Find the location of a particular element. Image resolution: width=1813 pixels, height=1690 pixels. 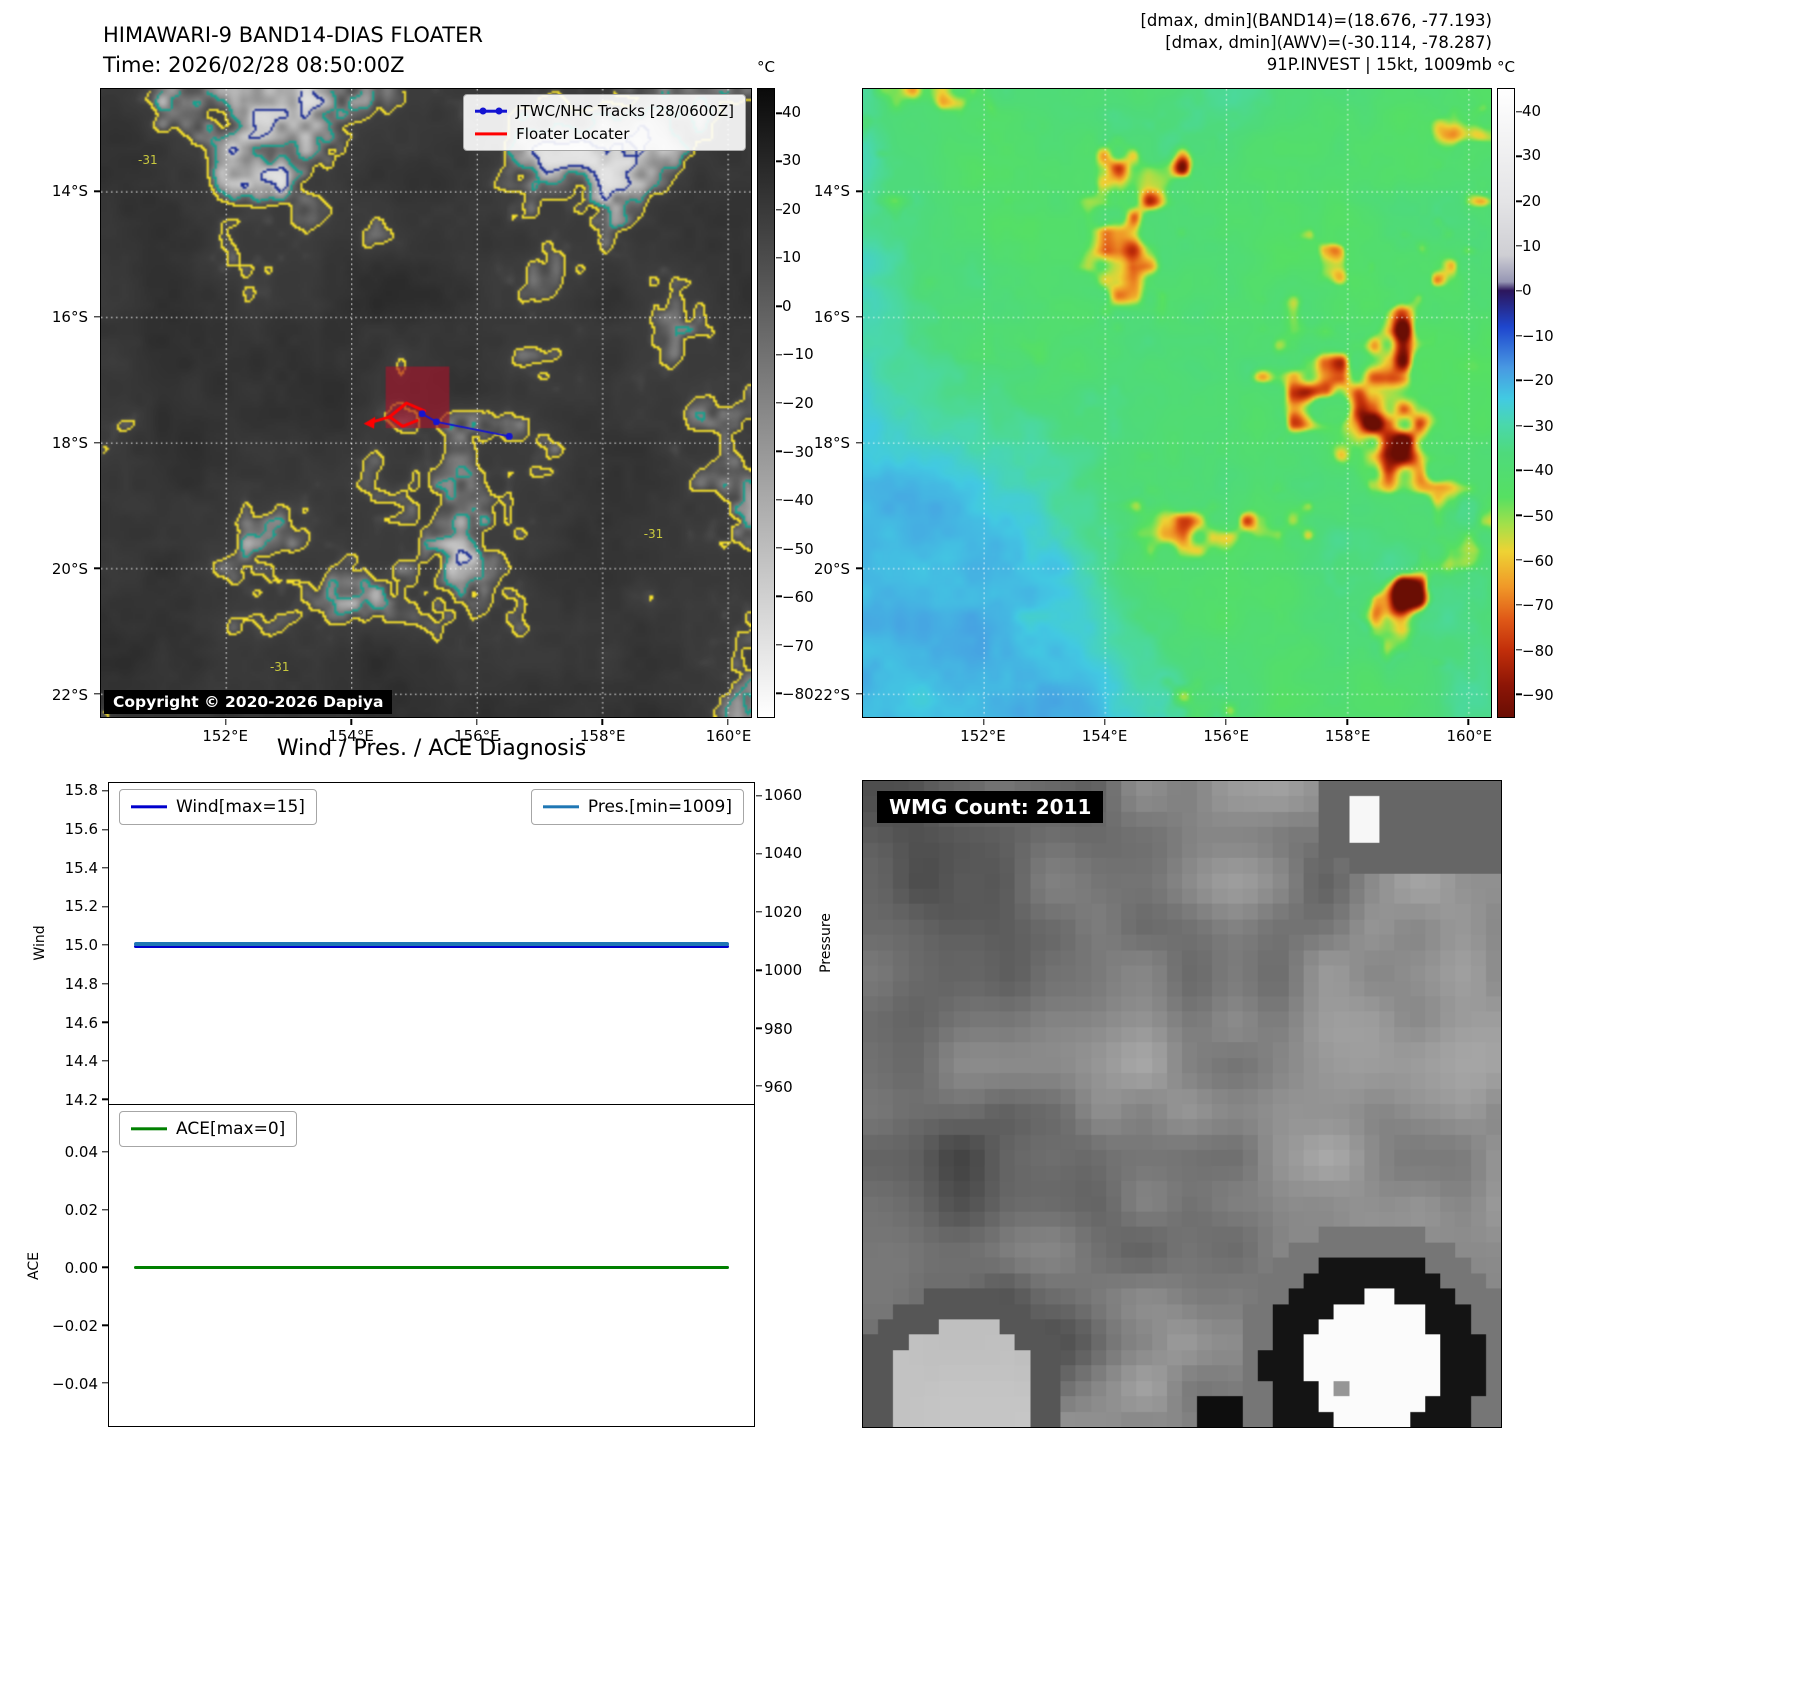

pressure-line-swatch is located at coordinates (560, 807).